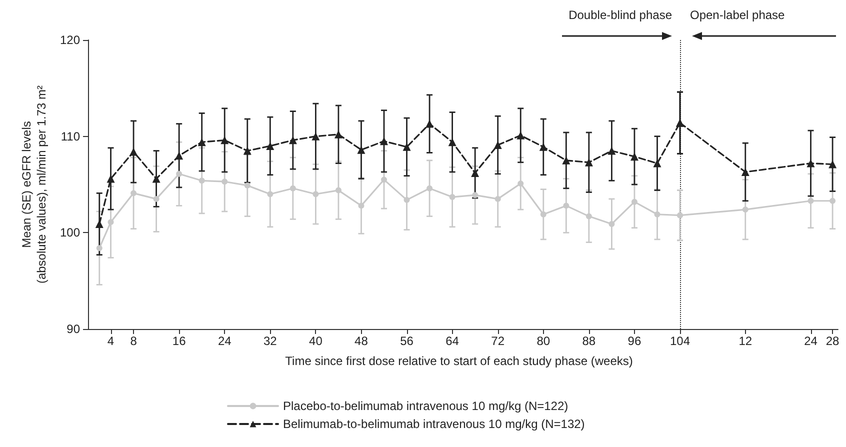 Image resolution: width=846 pixels, height=447 pixels. I want to click on x-tick-label: 88, so click(589, 341).